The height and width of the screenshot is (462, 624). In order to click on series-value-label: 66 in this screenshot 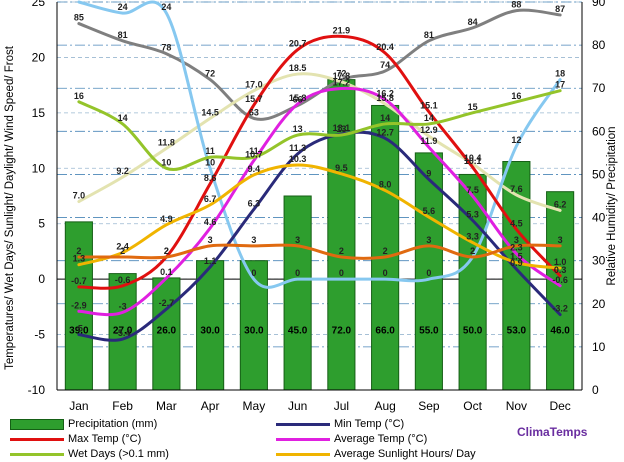, I will do `click(298, 99)`.